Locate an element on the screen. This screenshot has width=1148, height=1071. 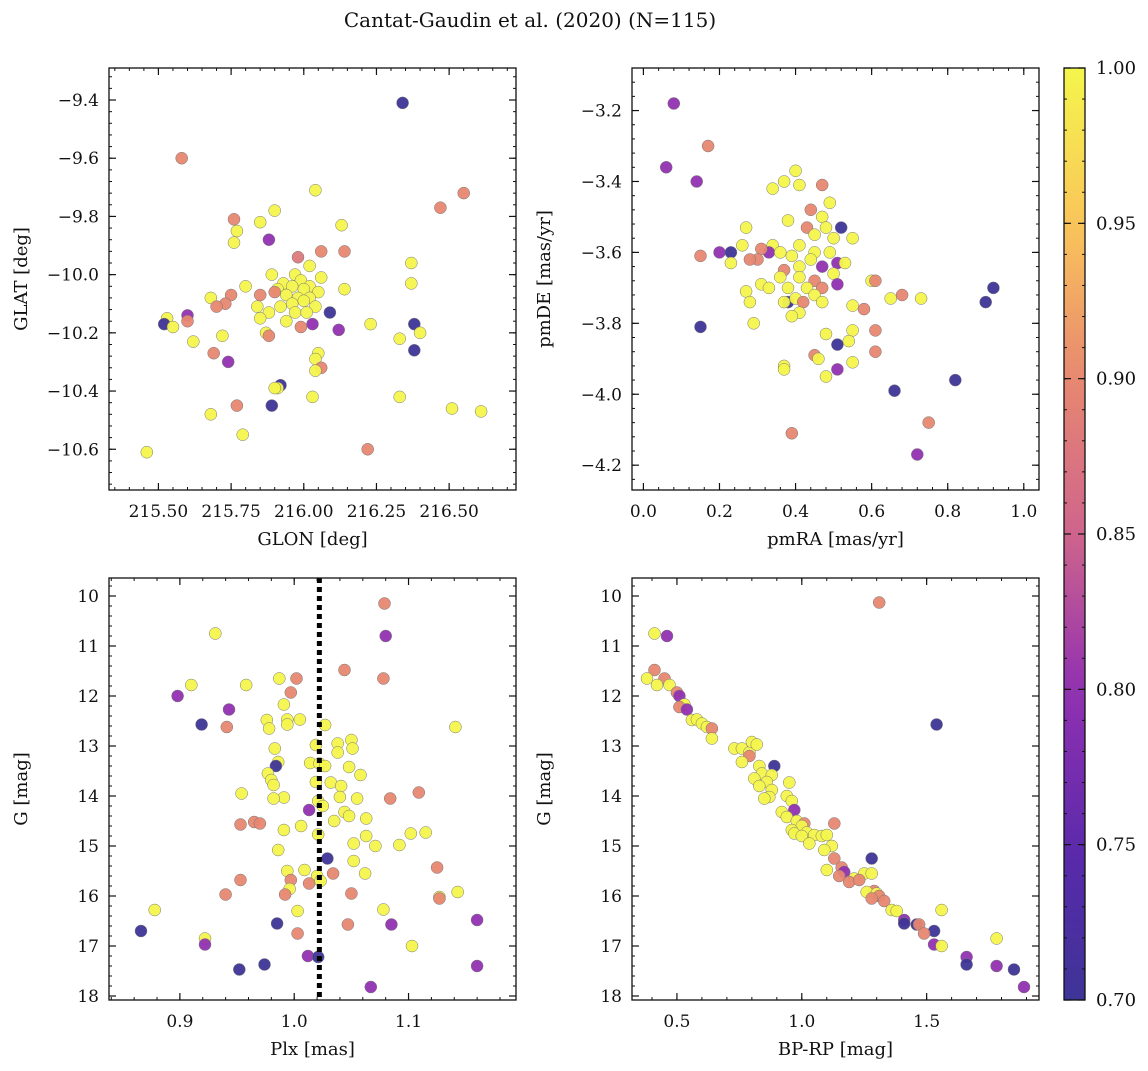
y-tick-label: −10.2 is located at coordinates (73, 334).